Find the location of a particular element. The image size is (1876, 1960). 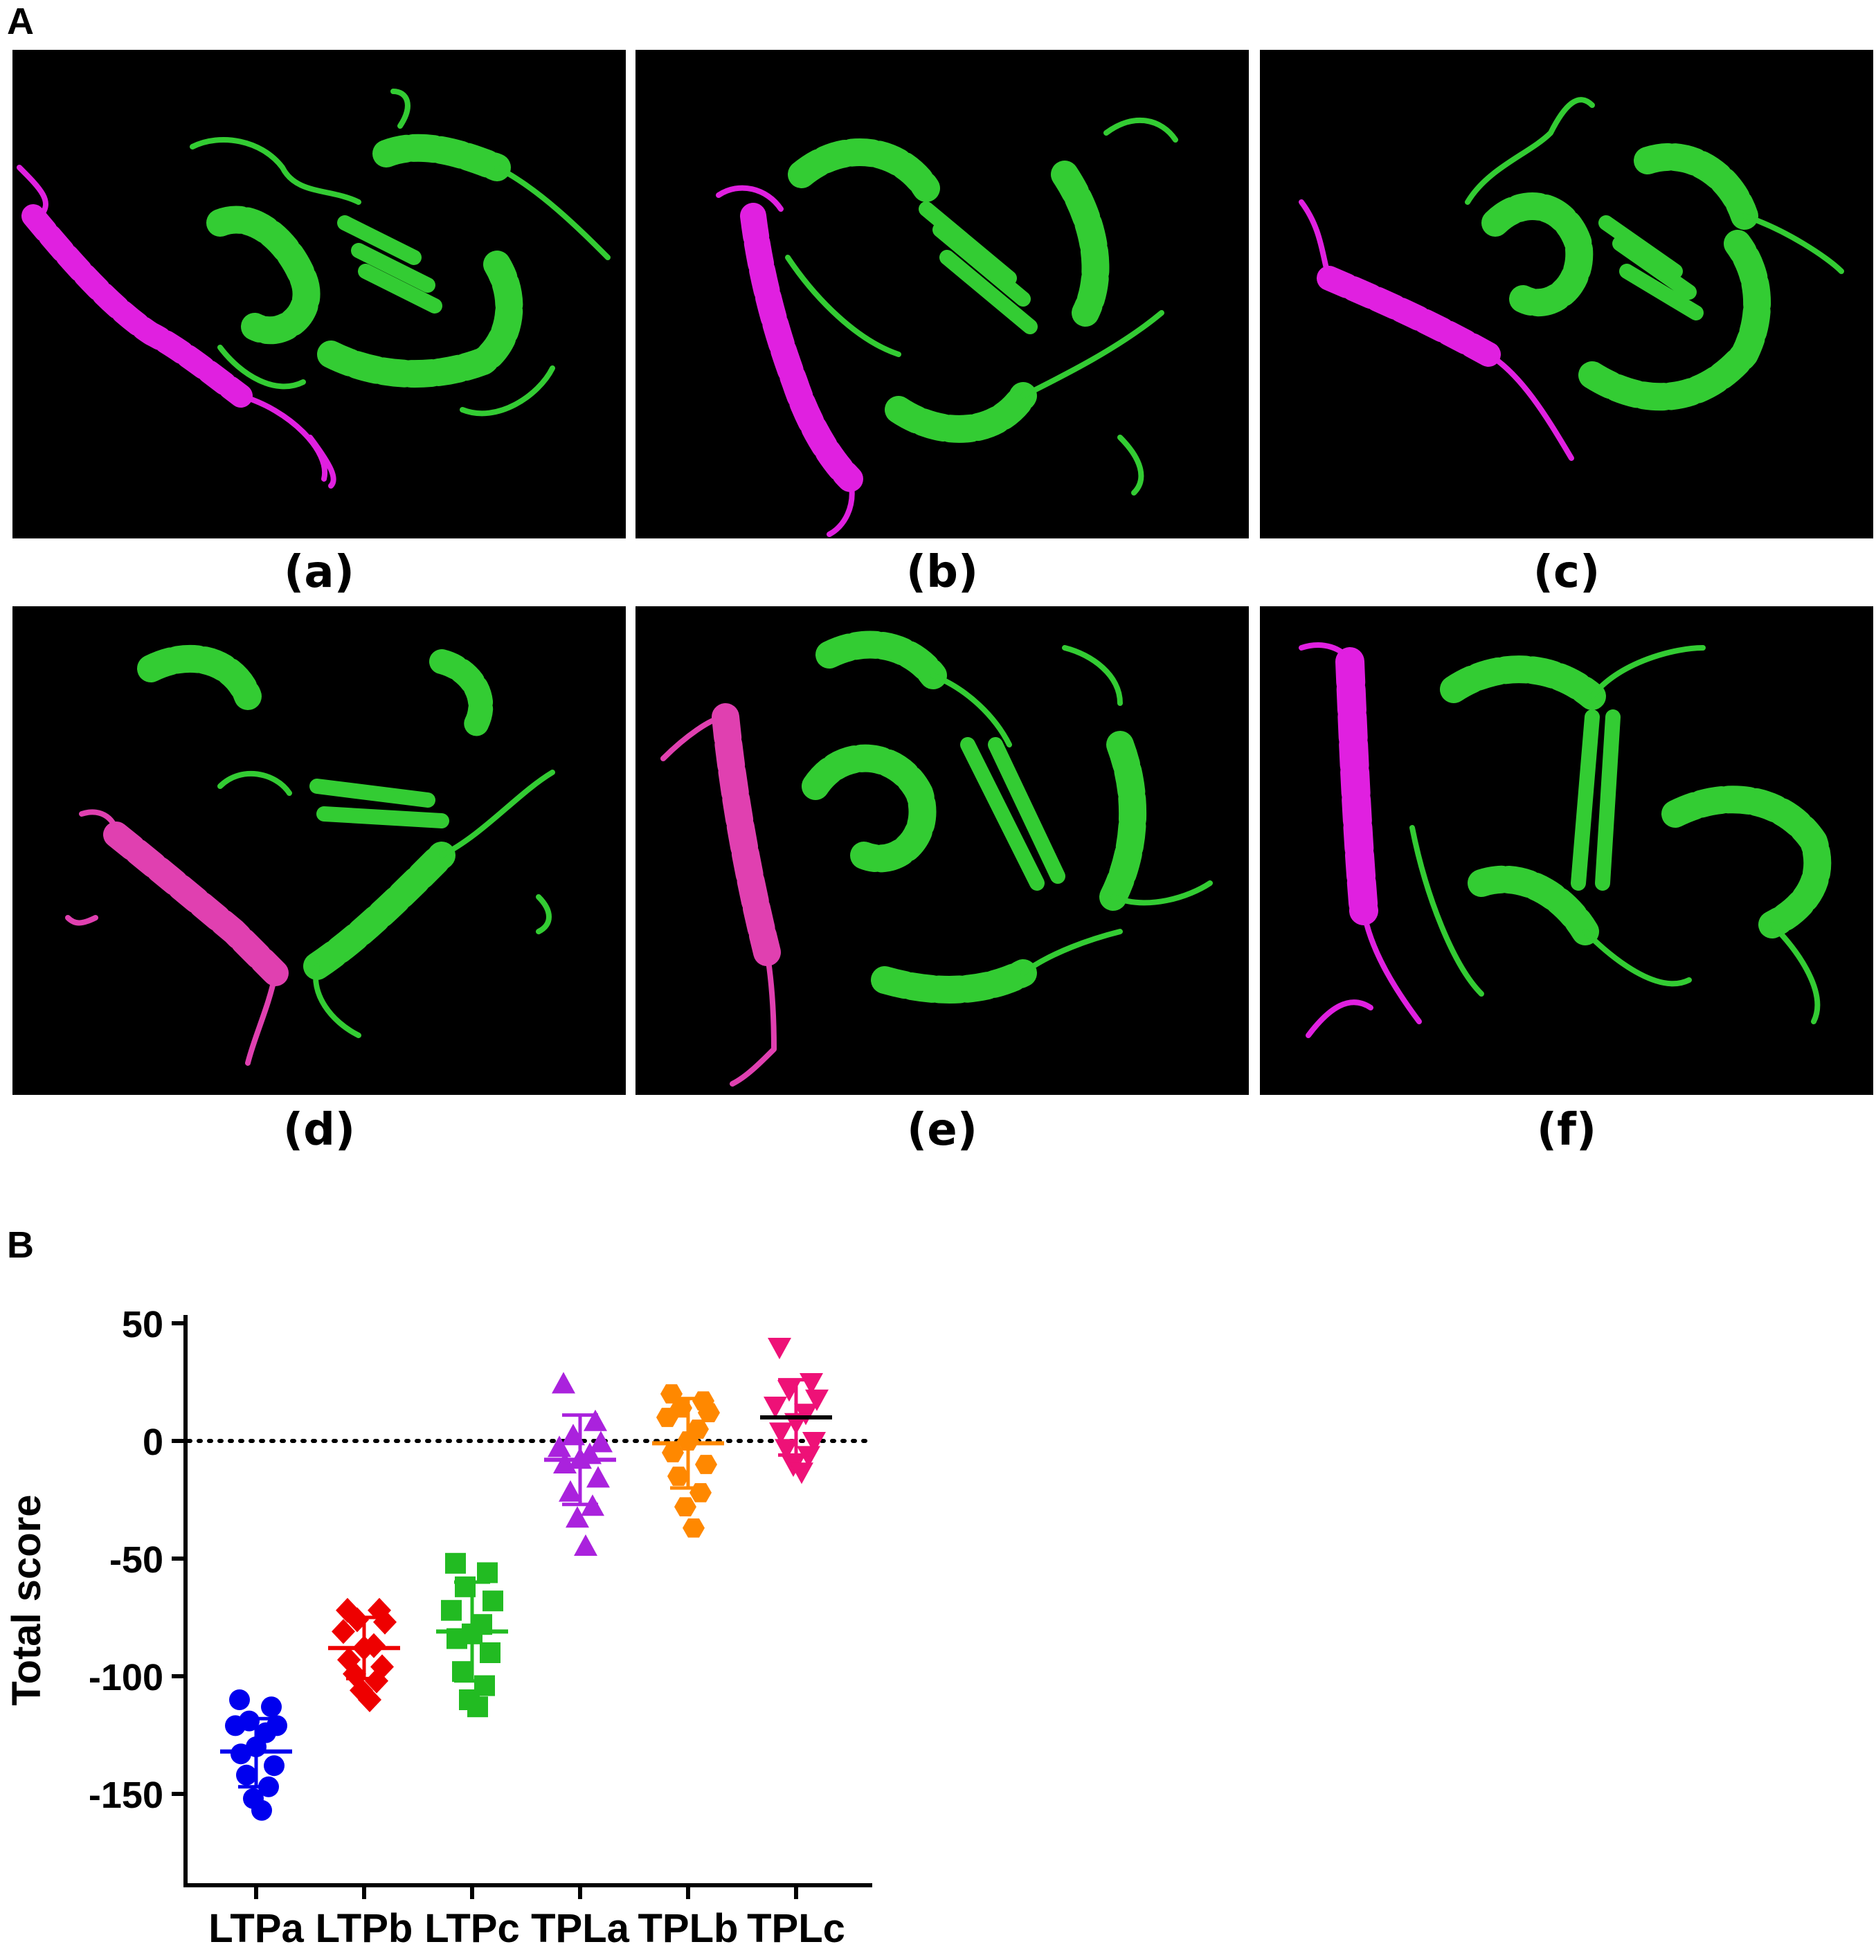

series-LTPc is located at coordinates (472, 1635).